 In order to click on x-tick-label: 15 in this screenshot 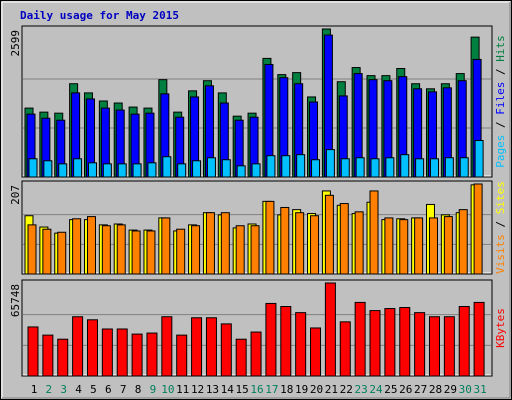, I will do `click(242, 389)`.